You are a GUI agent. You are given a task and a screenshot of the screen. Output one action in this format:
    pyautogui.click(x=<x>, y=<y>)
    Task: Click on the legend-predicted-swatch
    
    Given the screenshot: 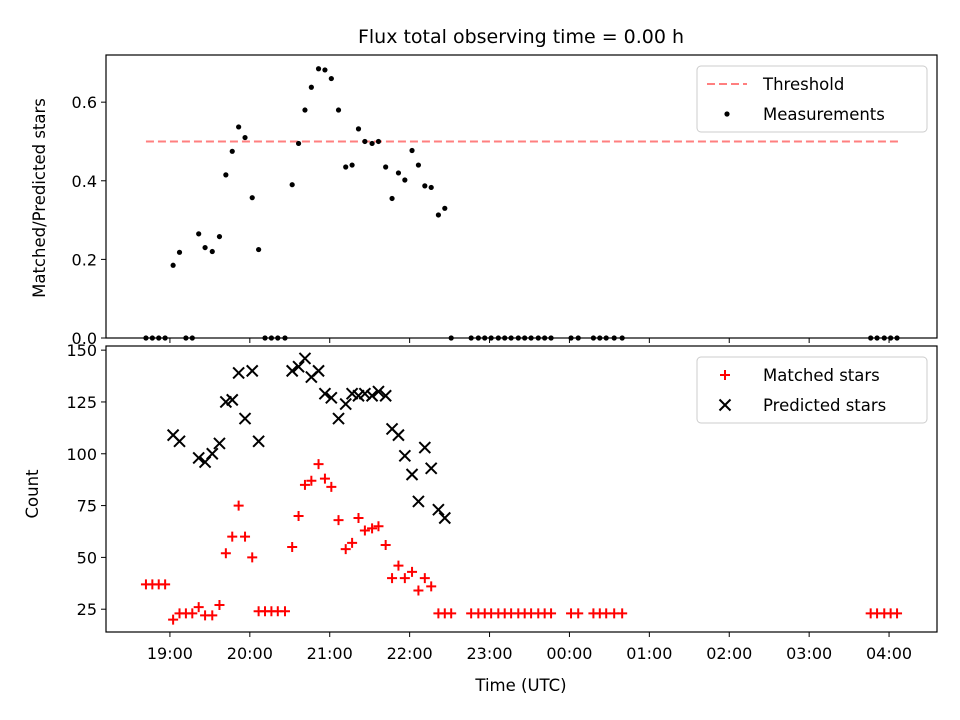 What is the action you would take?
    pyautogui.click(x=725, y=405)
    